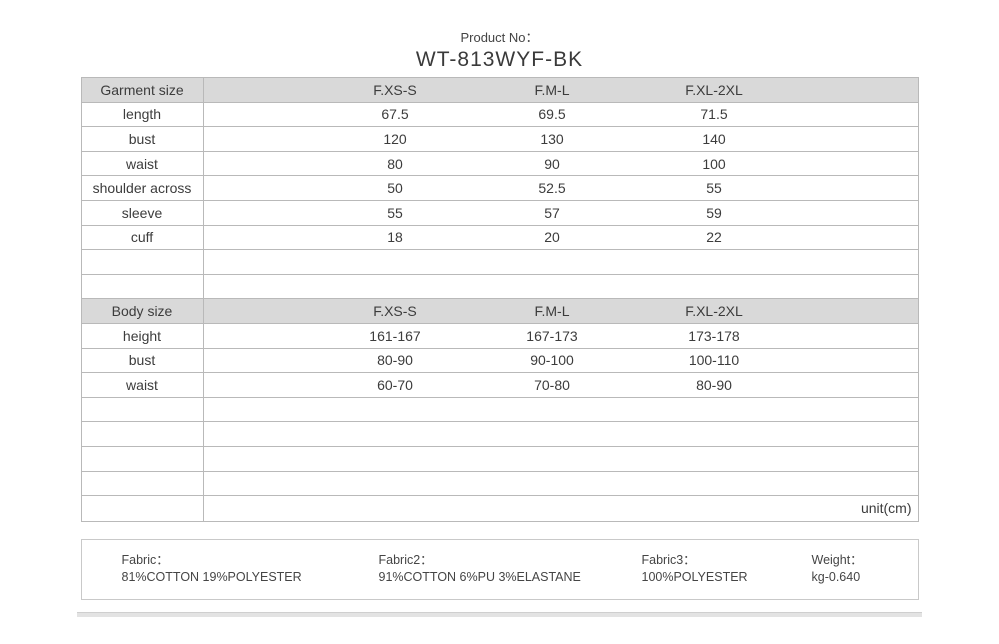 Image resolution: width=999 pixels, height=644 pixels. What do you see at coordinates (143, 311) in the screenshot?
I see `section-title: Body size` at bounding box center [143, 311].